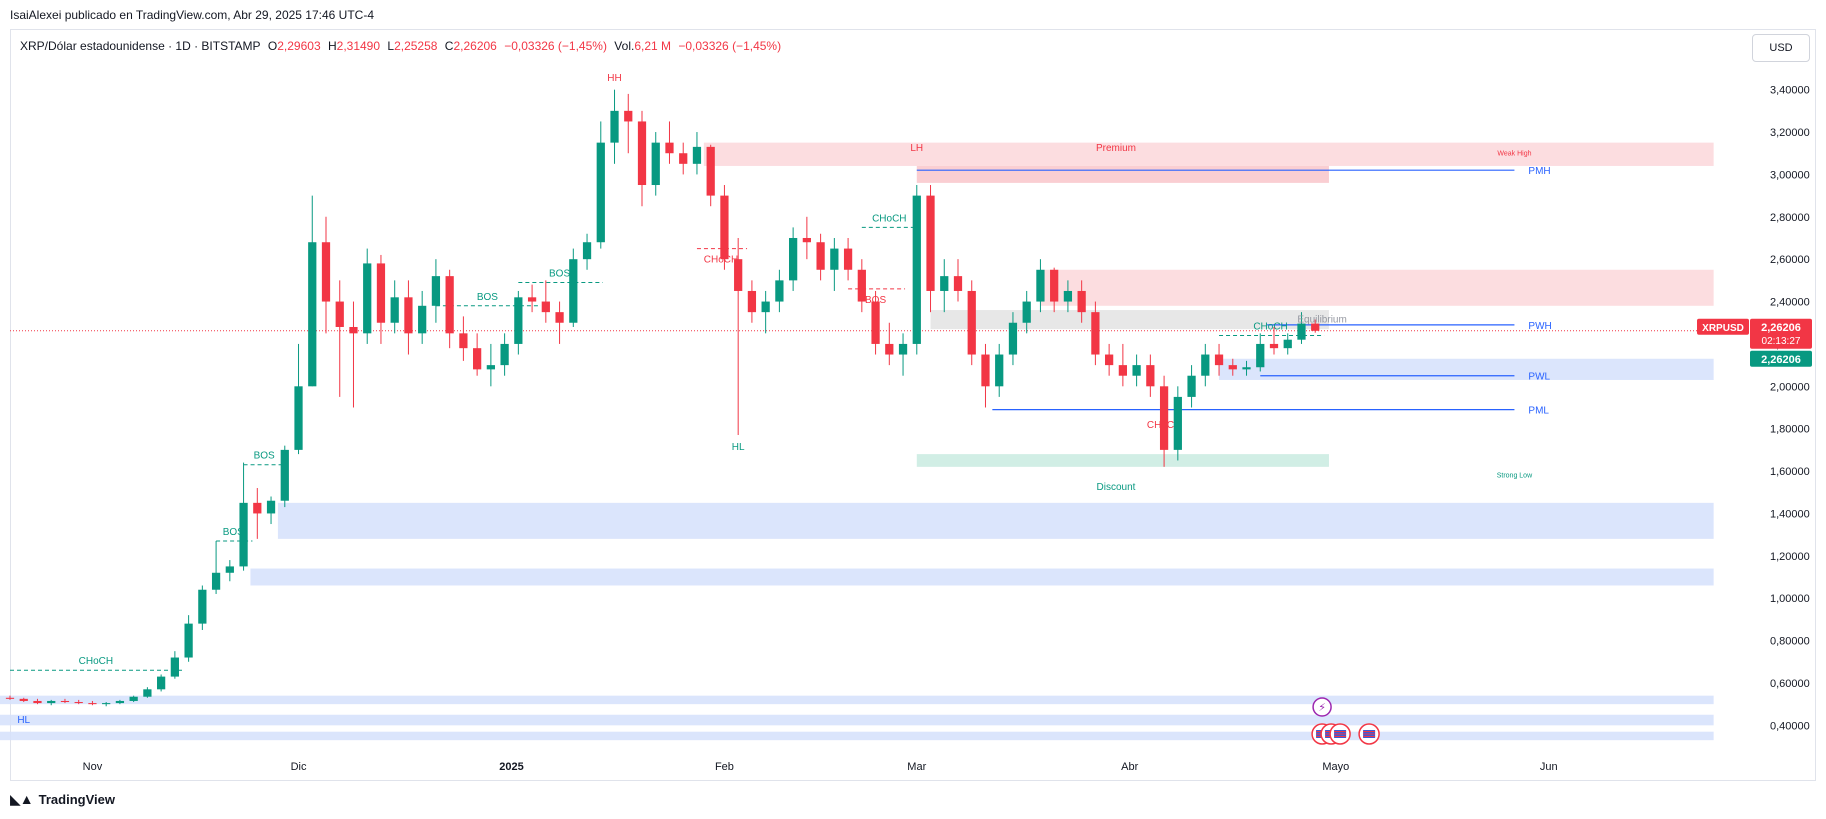  I want to click on open-label: O, so click(272, 46).